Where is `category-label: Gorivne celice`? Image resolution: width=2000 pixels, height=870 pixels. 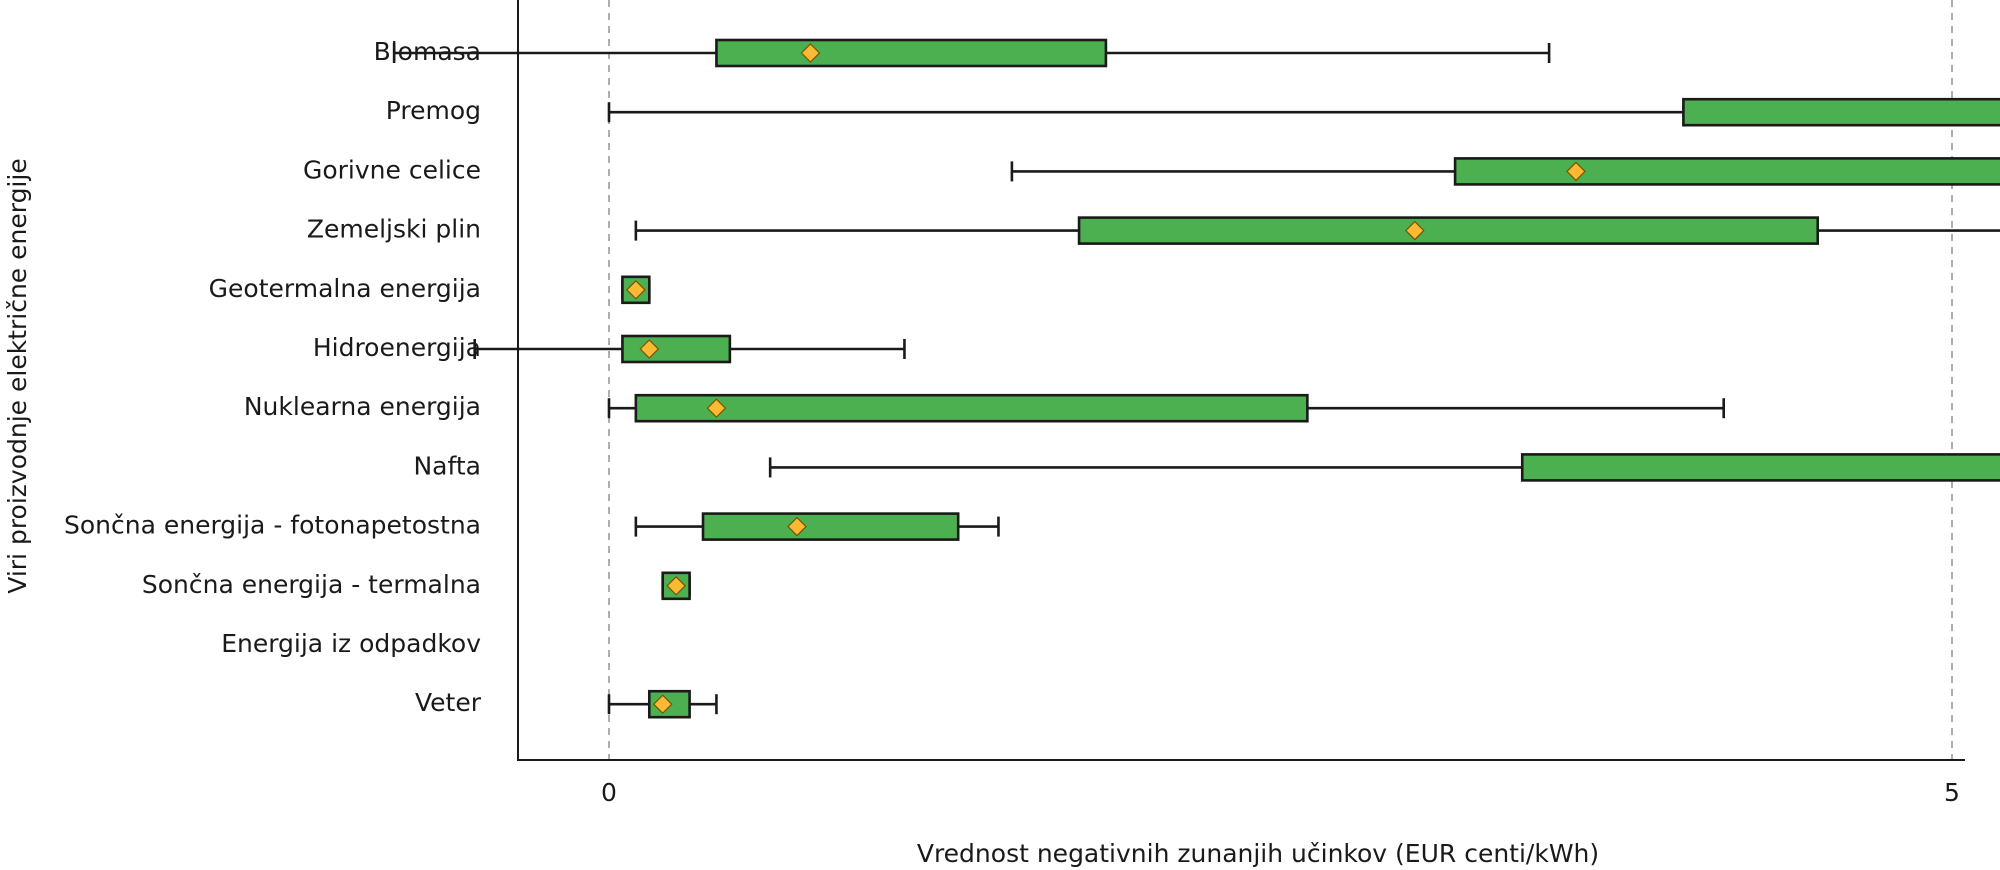 category-label: Gorivne celice is located at coordinates (392, 169).